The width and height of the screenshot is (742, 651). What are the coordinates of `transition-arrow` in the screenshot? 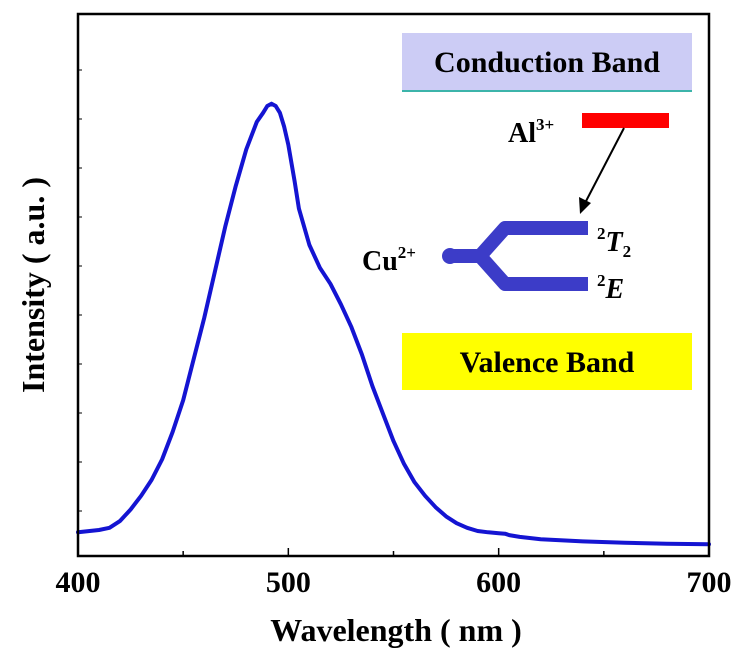 It's located at (604, 166).